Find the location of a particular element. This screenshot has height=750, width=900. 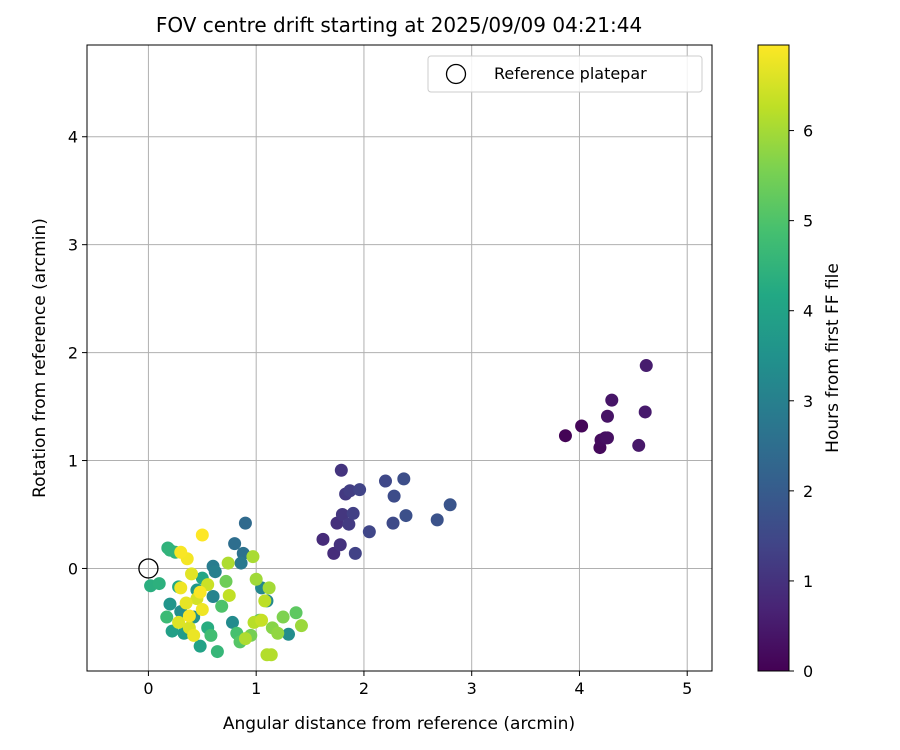

y-tick-label: 1 is located at coordinates (73, 461).